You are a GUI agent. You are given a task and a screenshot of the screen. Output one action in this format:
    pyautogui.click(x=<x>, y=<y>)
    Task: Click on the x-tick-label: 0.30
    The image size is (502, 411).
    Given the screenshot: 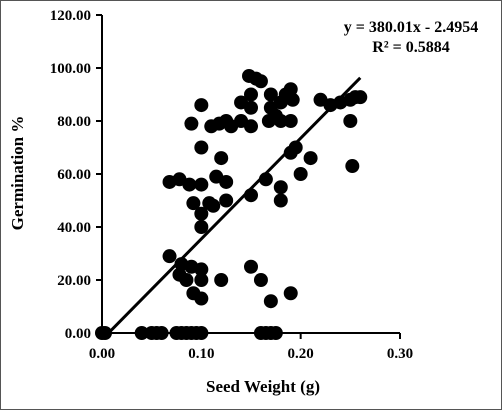 What is the action you would take?
    pyautogui.click(x=400, y=354)
    